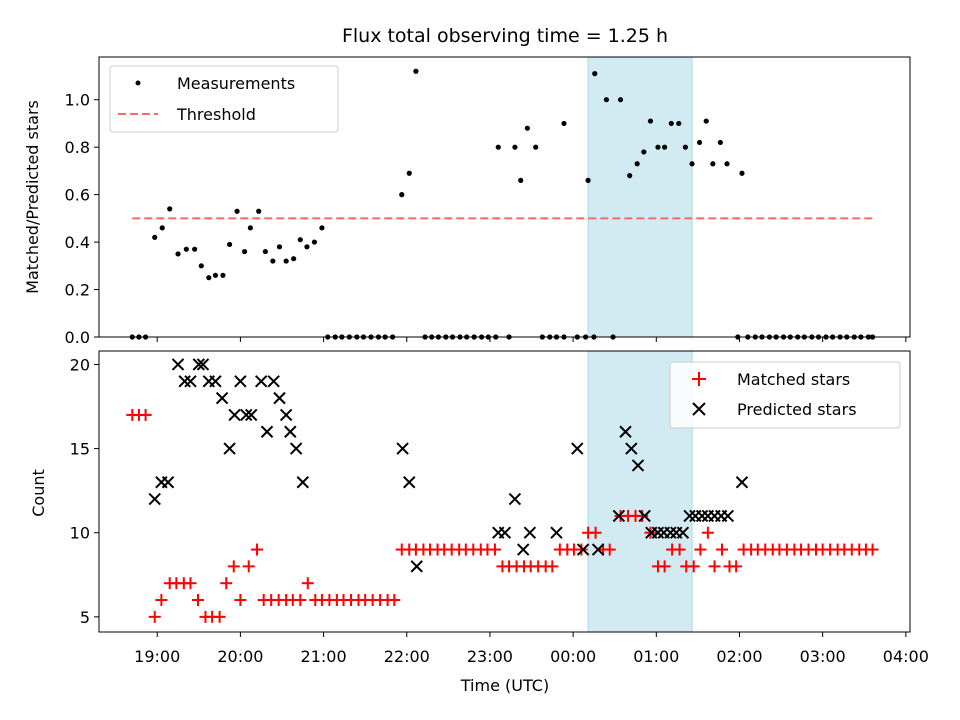  I want to click on x-tick-label: 19:00, so click(157, 656).